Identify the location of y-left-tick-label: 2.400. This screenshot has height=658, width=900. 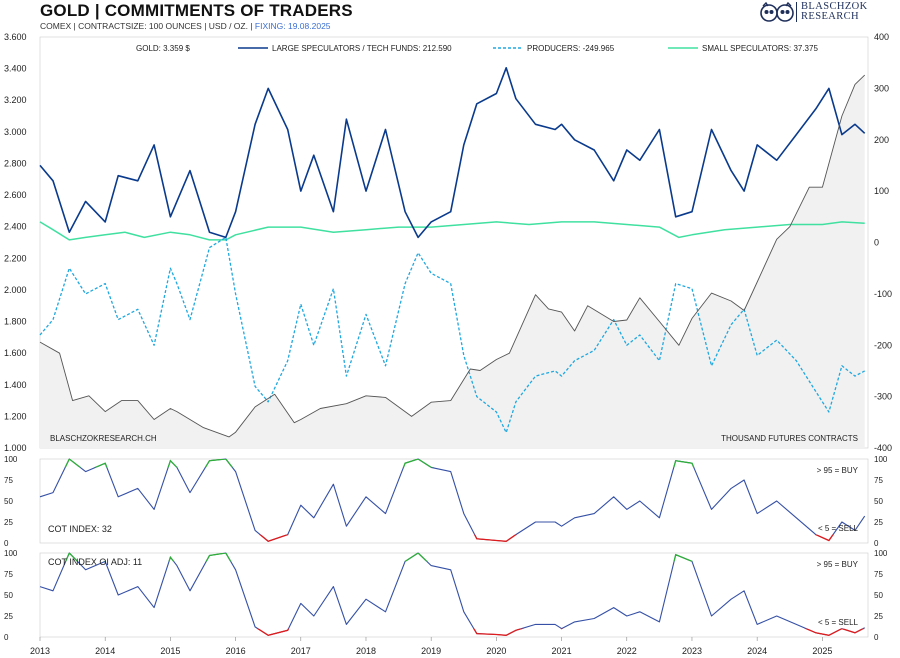
(15, 227).